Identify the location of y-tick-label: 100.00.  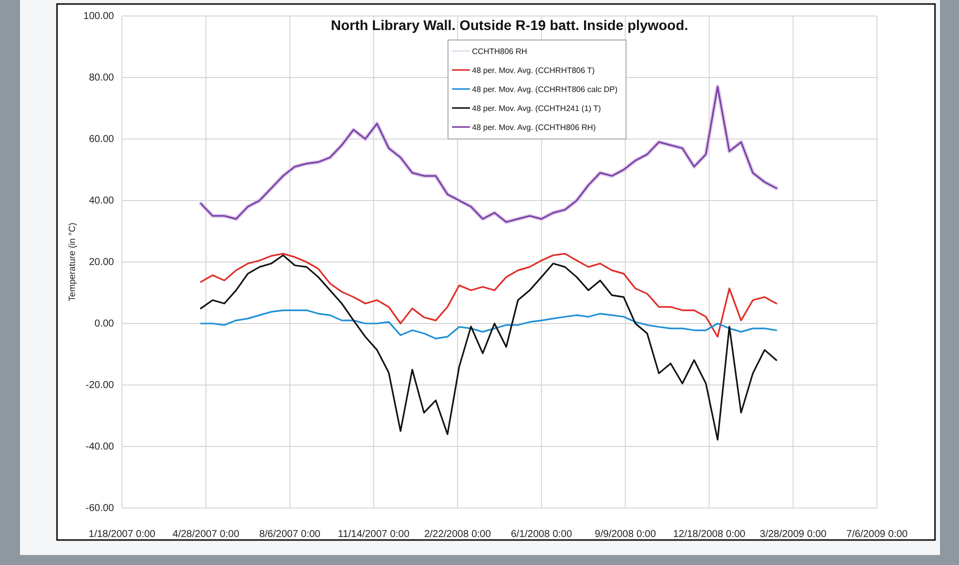
(98, 16).